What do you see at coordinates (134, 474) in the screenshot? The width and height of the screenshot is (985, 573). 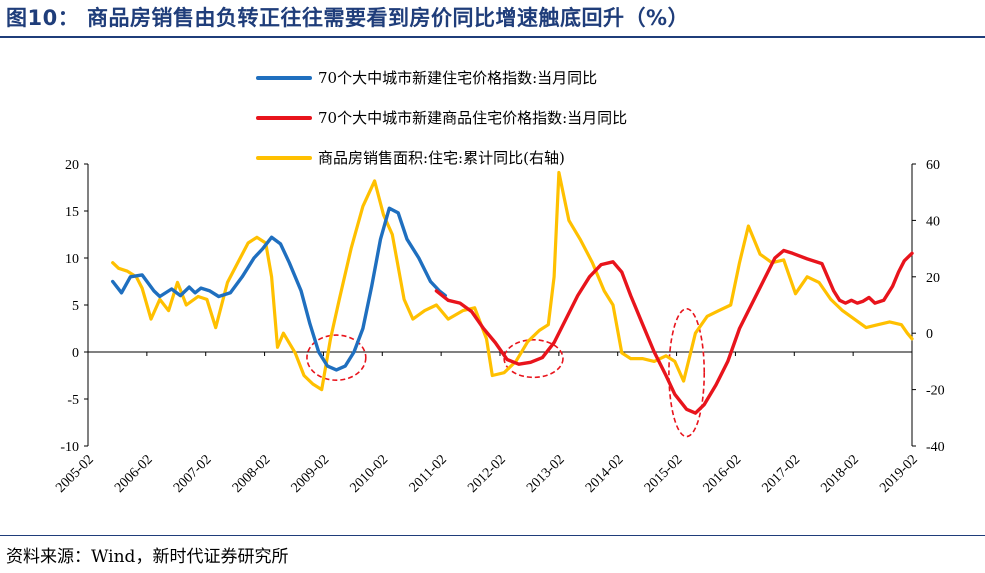 I see `x-tick-label: 2006-02` at bounding box center [134, 474].